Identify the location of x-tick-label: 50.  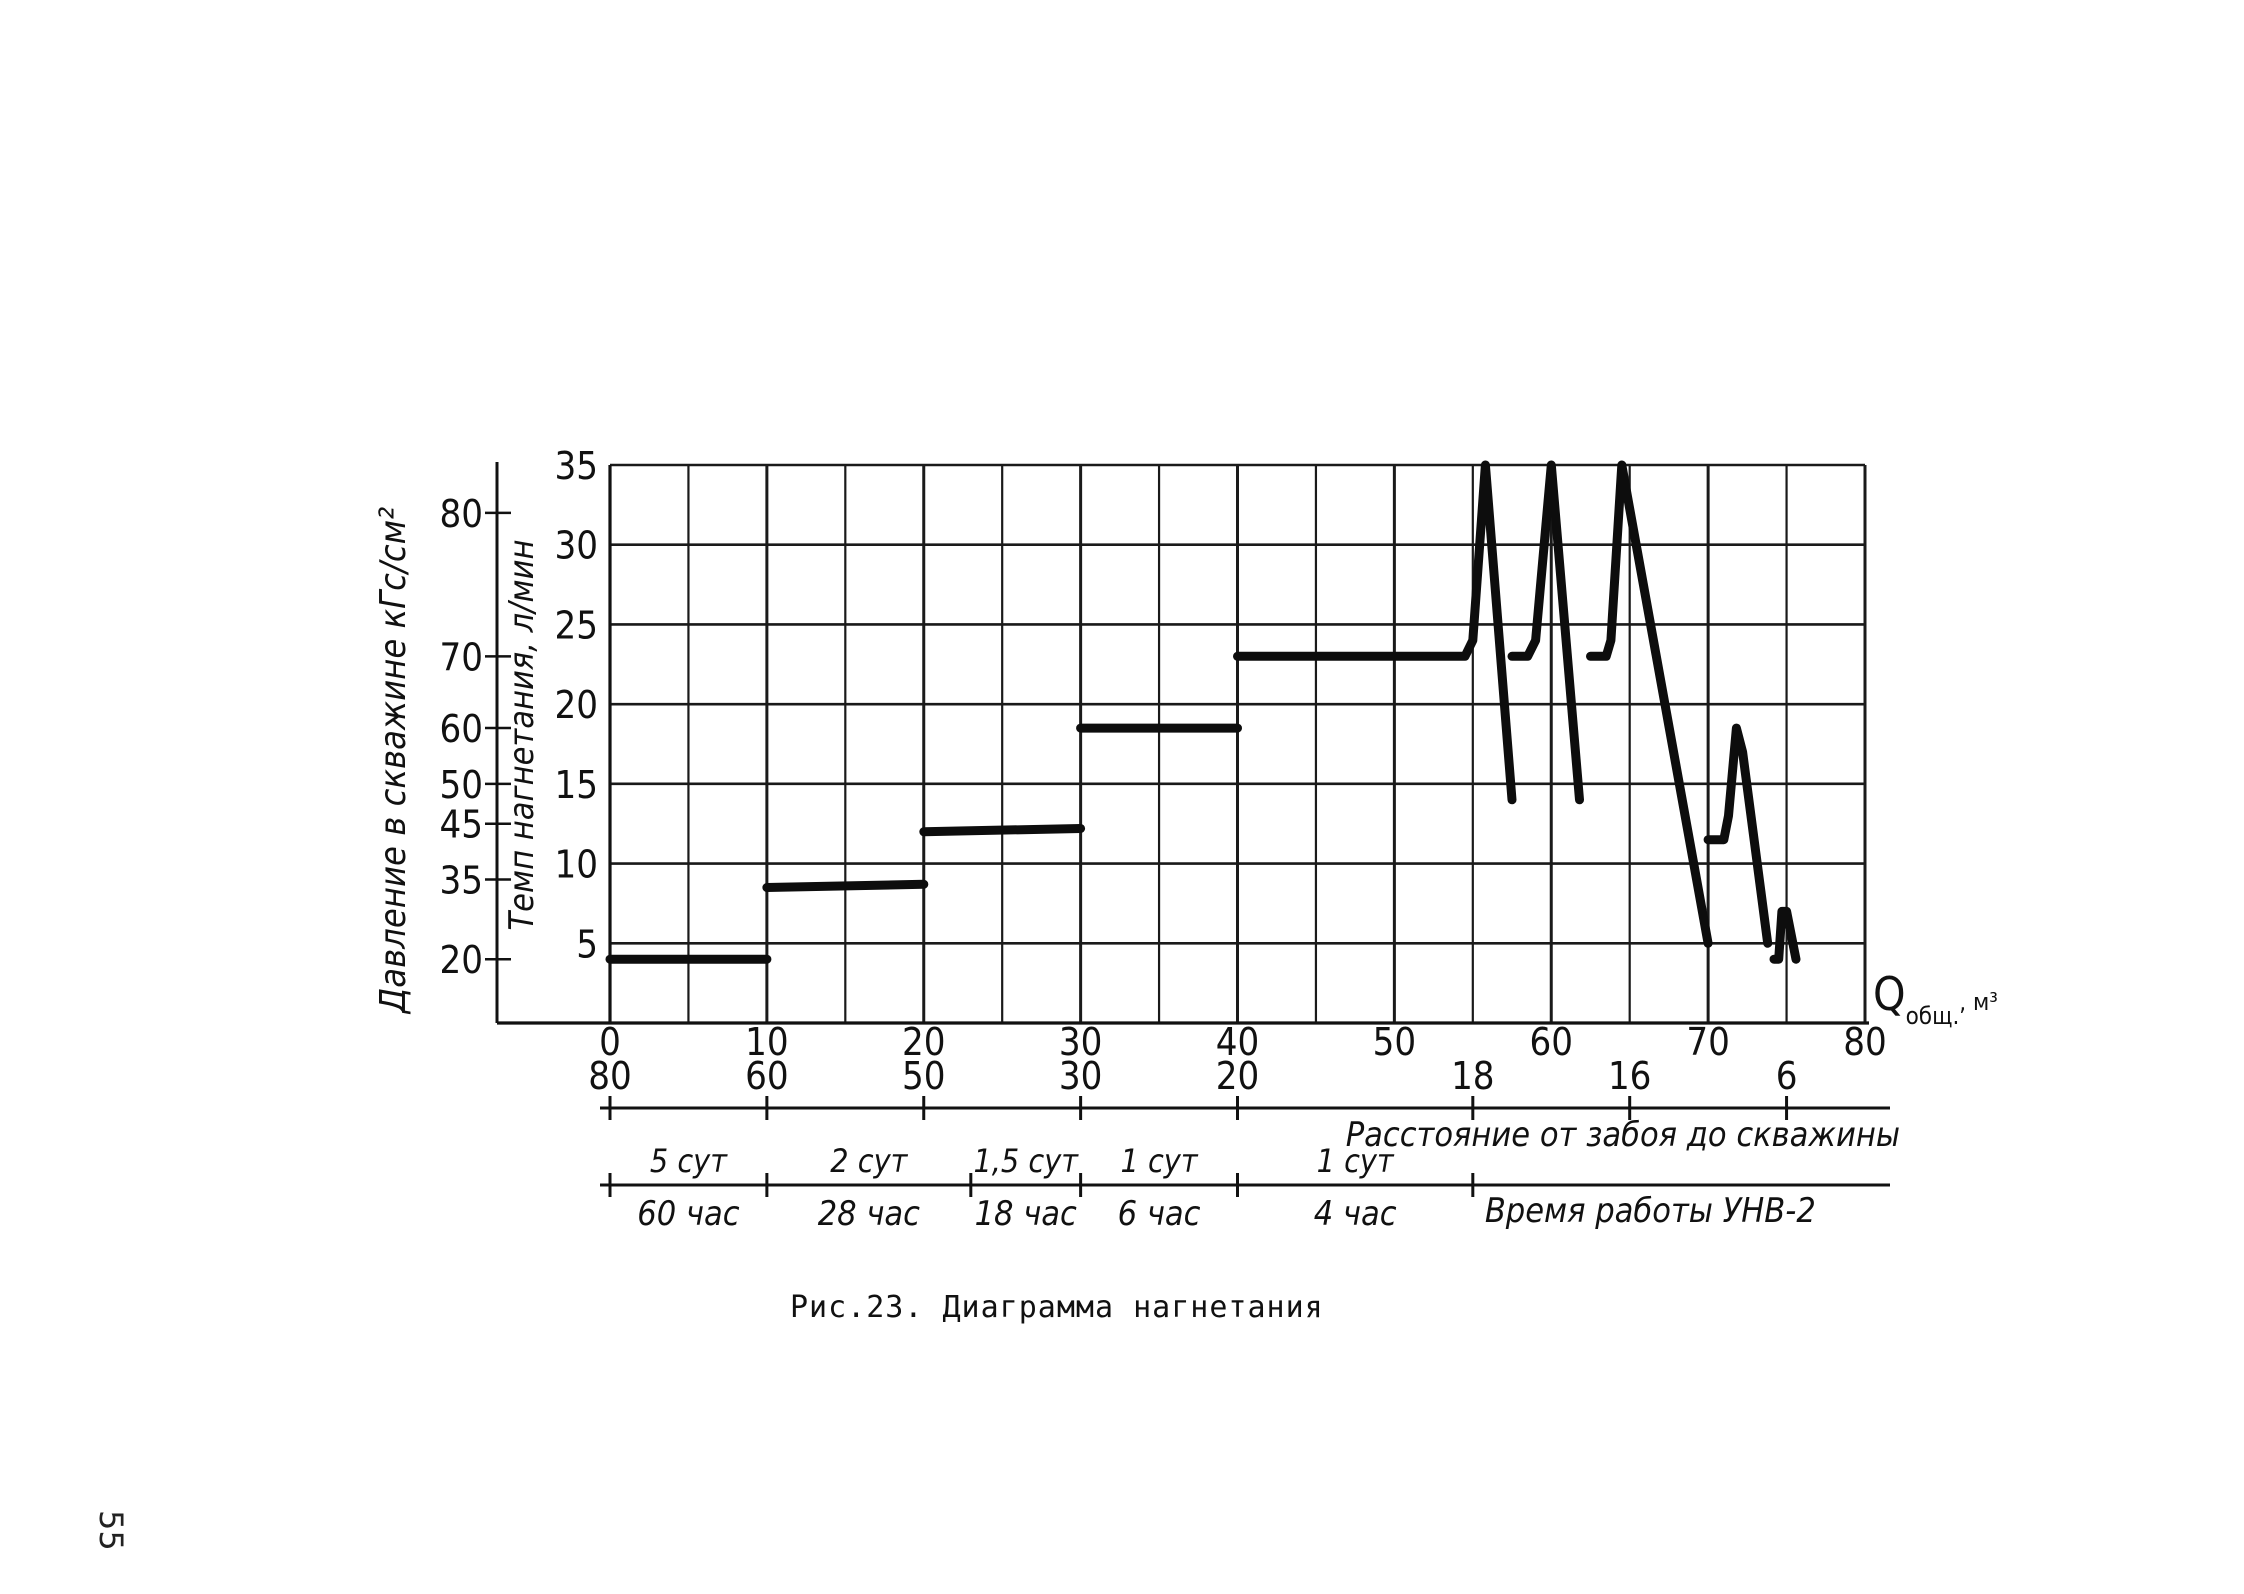
(1395, 1042).